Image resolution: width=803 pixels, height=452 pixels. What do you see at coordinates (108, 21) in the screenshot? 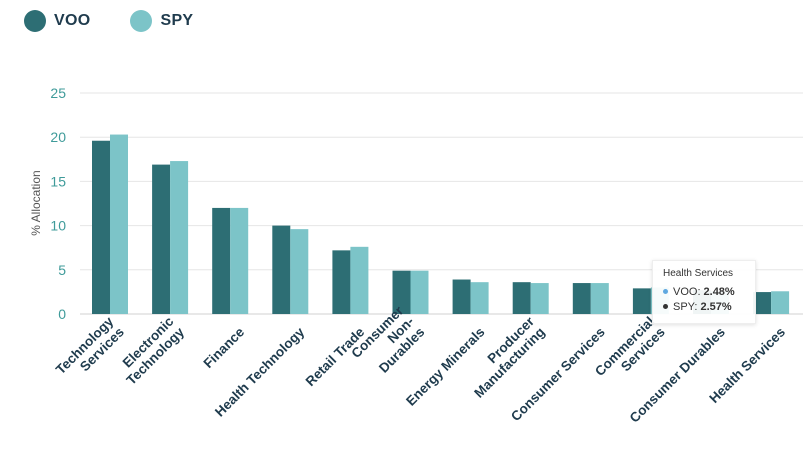
I see `chart-legend: VOO SPY` at bounding box center [108, 21].